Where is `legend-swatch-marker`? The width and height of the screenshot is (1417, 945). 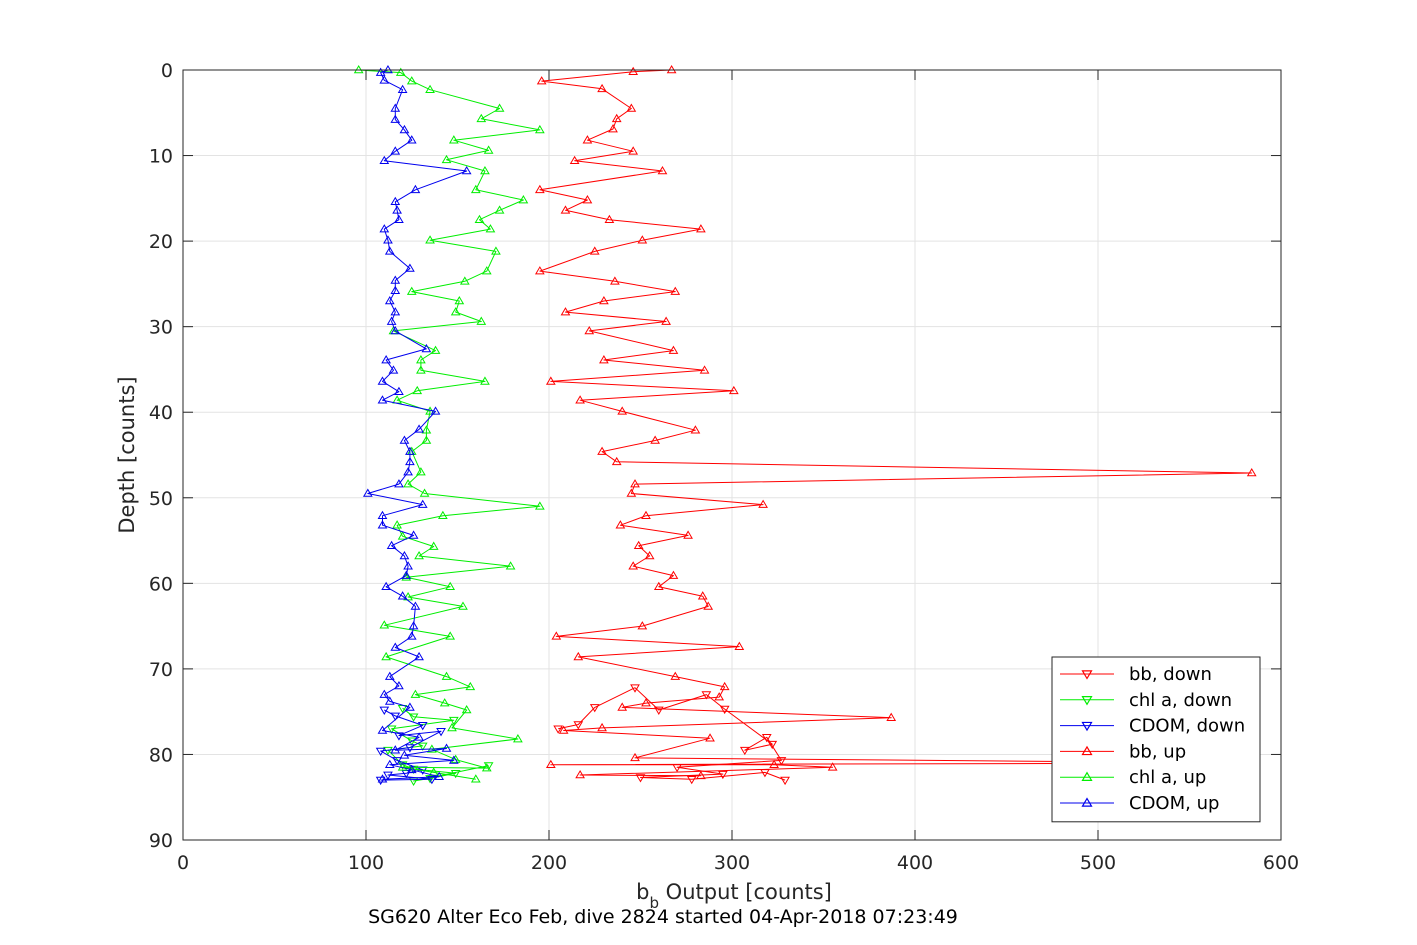 legend-swatch-marker is located at coordinates (1087, 750).